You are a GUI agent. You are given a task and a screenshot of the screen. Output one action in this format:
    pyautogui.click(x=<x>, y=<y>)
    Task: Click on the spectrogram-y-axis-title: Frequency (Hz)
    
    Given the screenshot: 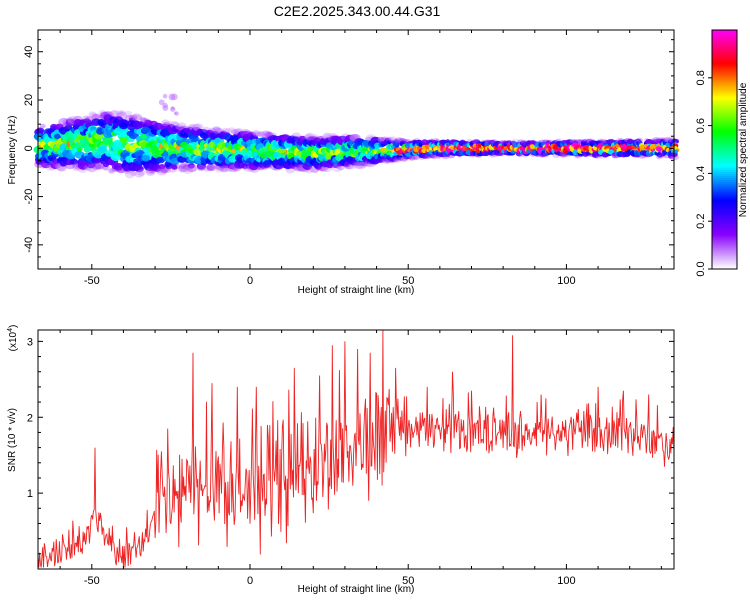 What is the action you would take?
    pyautogui.click(x=12, y=150)
    